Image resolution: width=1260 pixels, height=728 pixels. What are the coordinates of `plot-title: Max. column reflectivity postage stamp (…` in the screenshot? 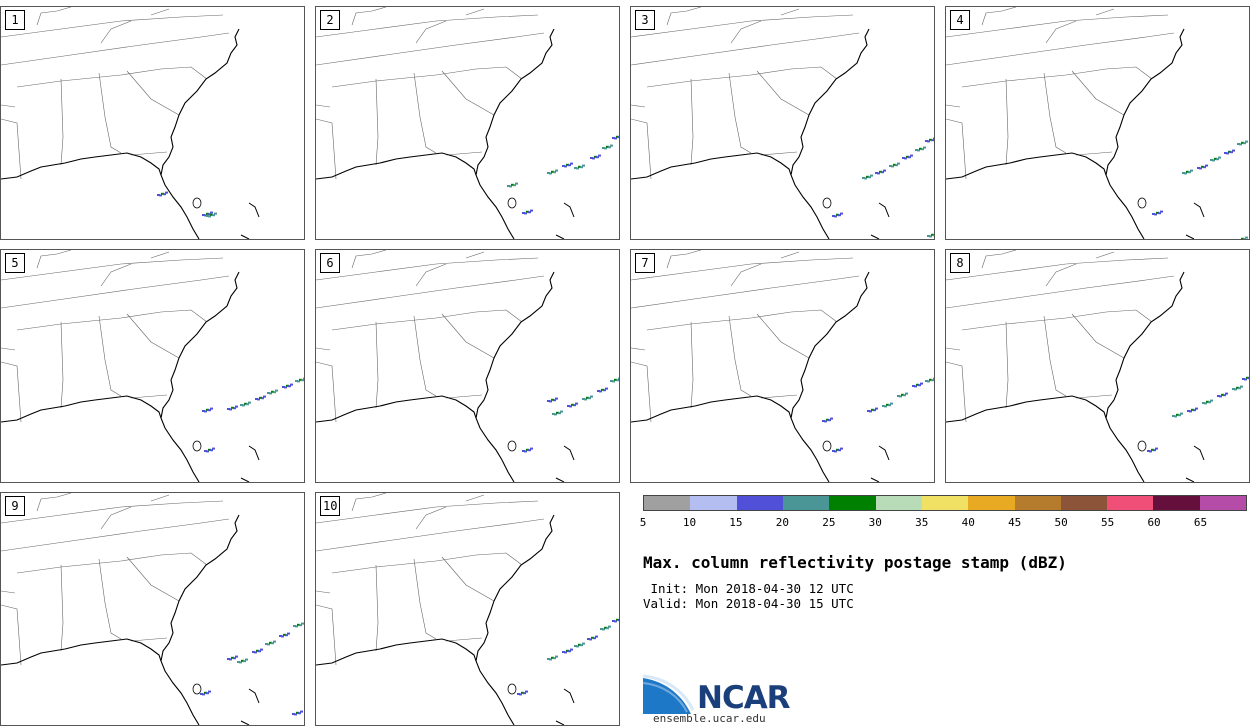 It's located at (855, 562).